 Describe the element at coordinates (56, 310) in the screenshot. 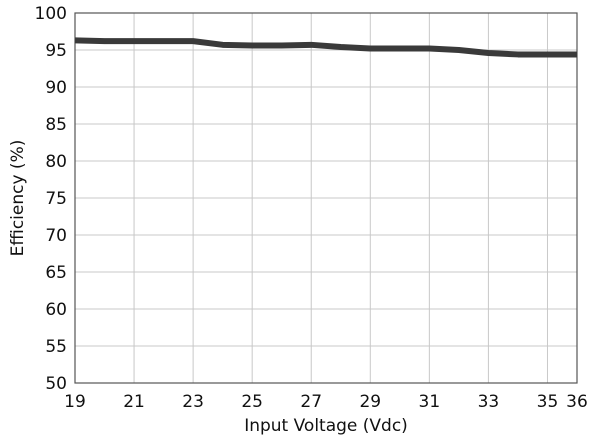

I see `y-tick-label: 60` at that location.